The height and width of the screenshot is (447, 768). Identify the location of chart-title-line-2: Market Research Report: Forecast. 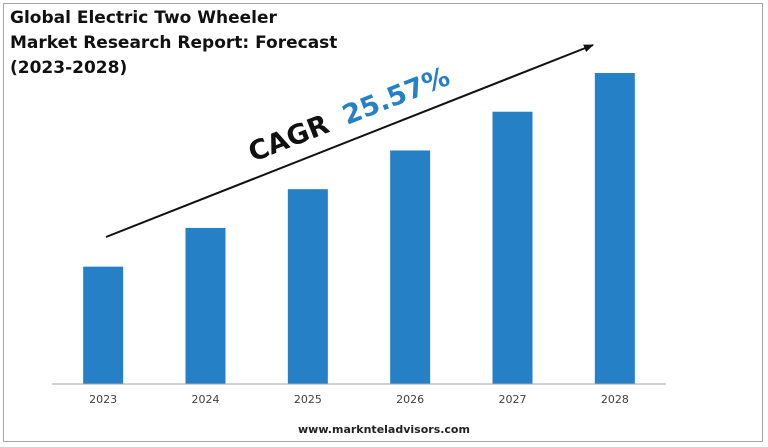
(174, 43).